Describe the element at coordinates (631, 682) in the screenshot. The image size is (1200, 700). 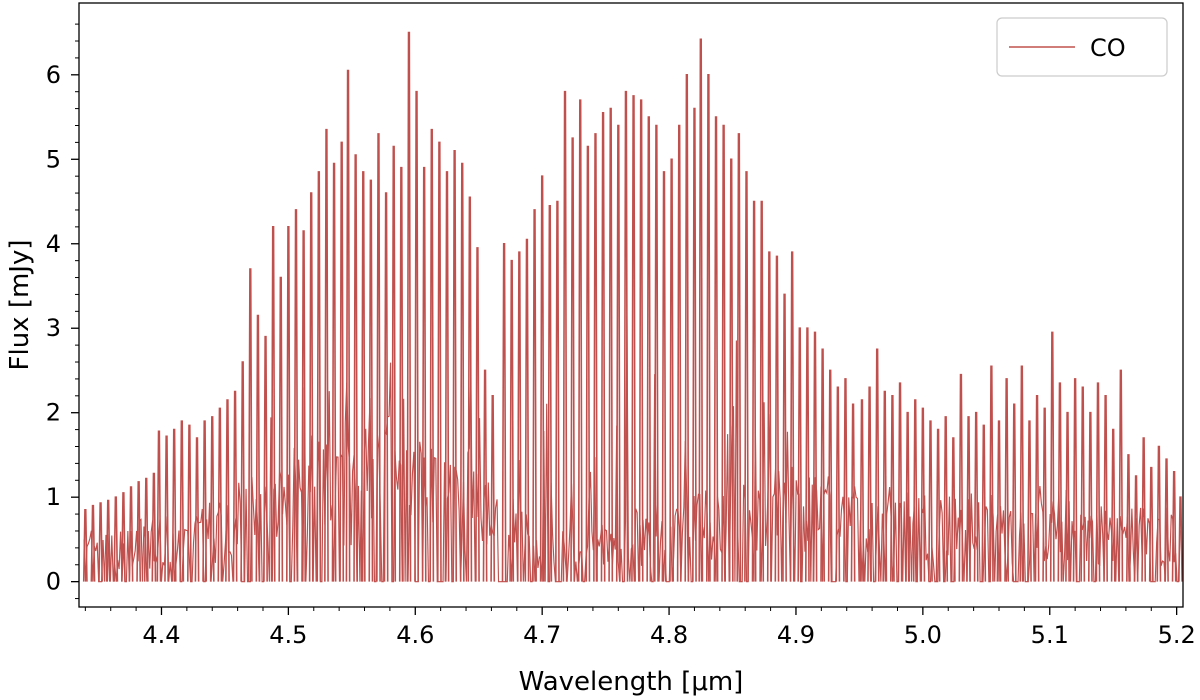
I see `x-axis-label: Wavelength [μm]` at that location.